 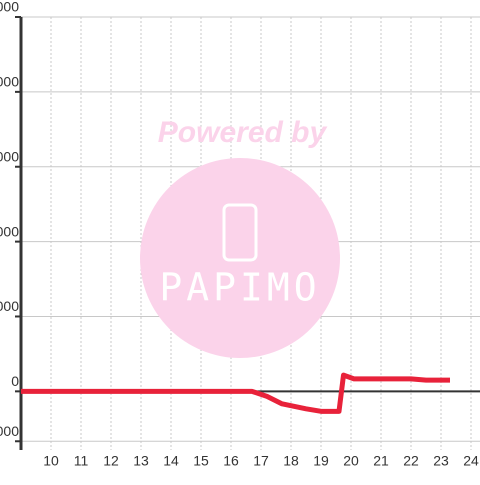 What do you see at coordinates (9, 7) in the screenshot?
I see `y-tick-label: 150,000` at bounding box center [9, 7].